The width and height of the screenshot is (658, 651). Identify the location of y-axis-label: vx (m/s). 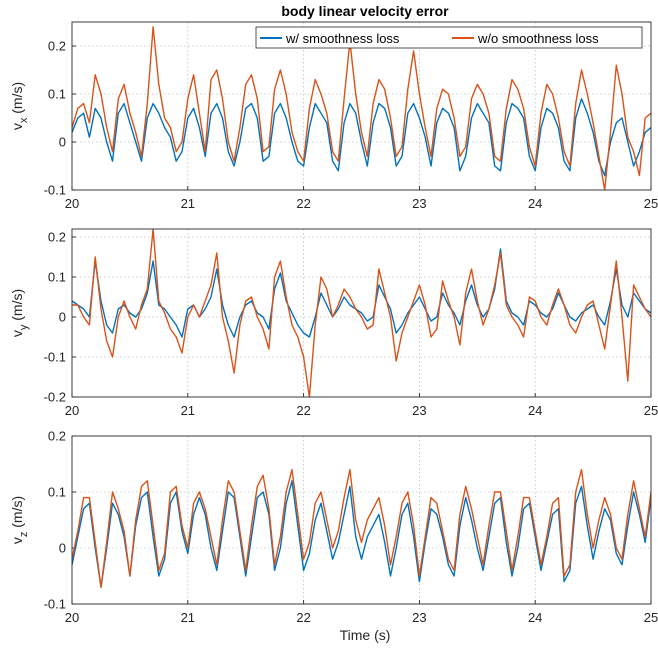
(19, 106).